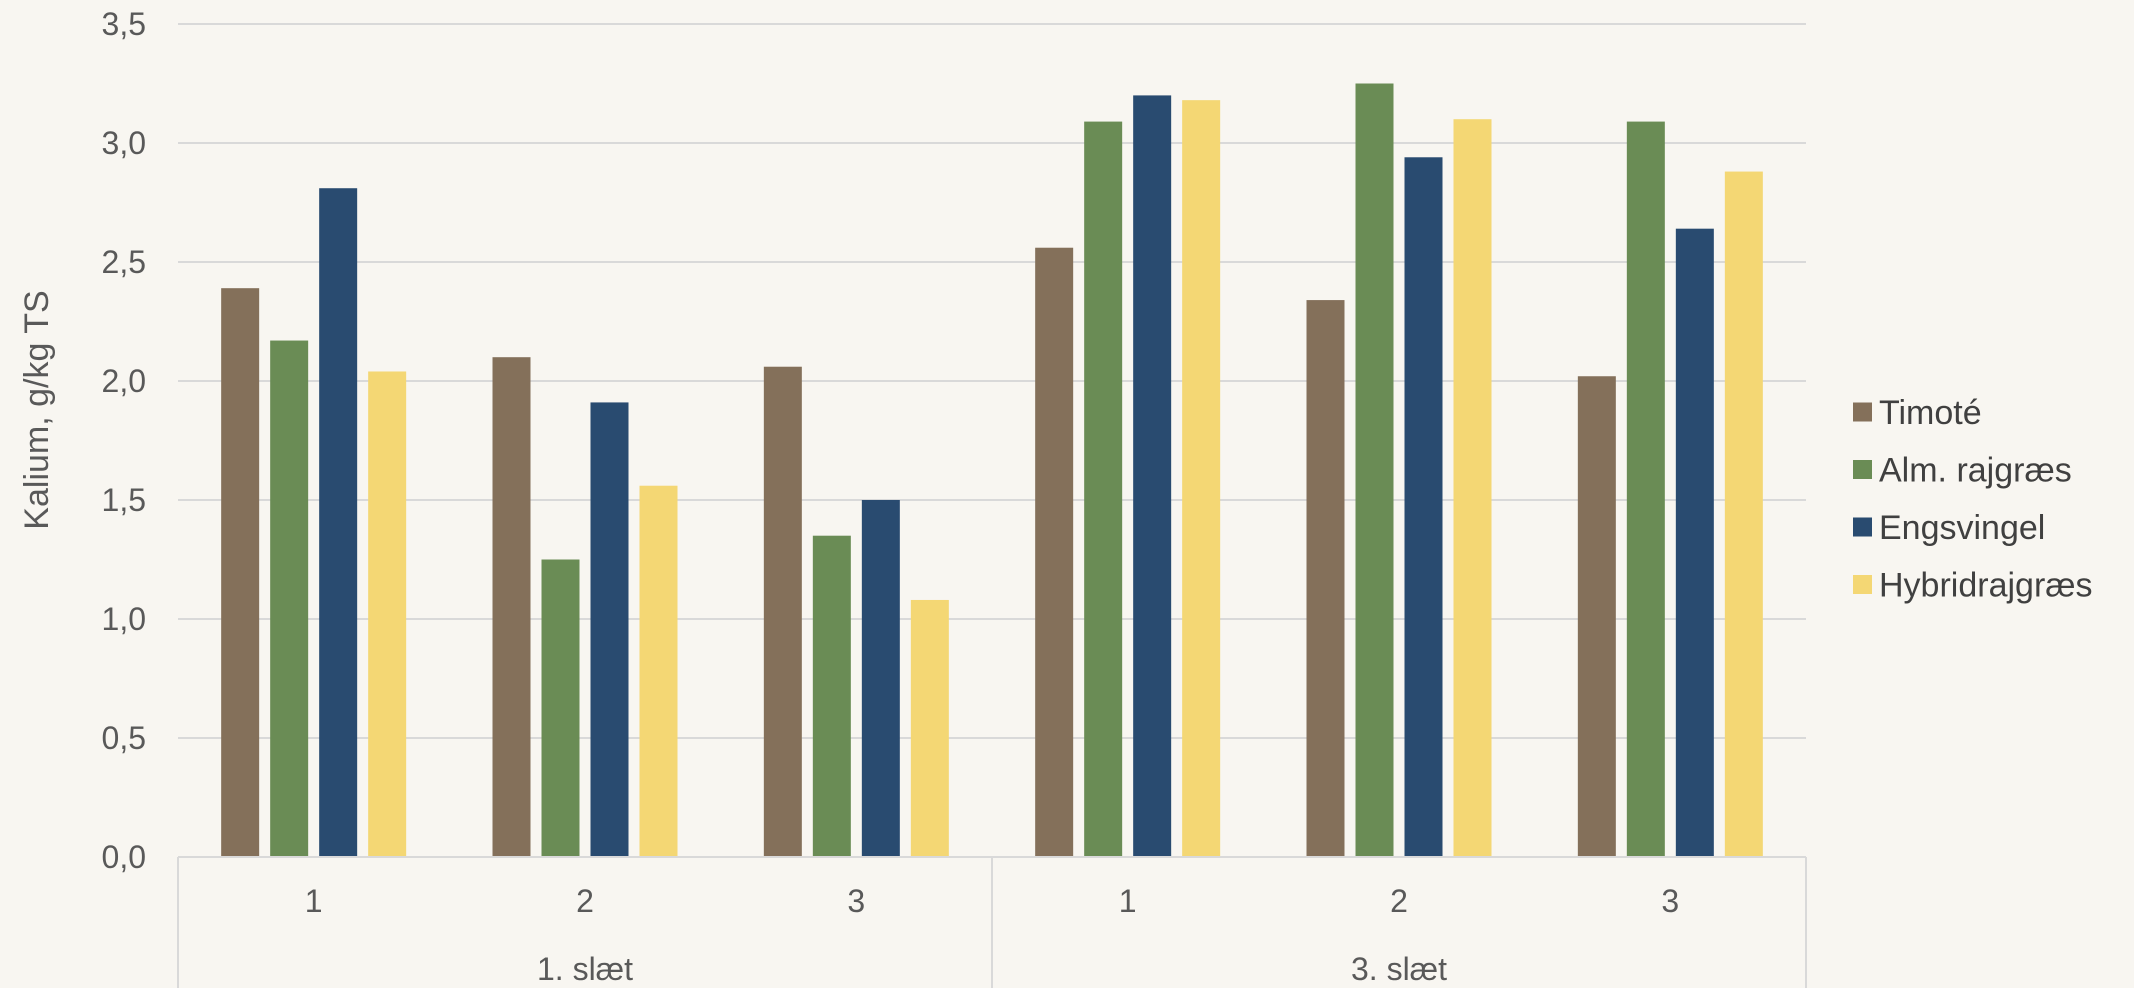  I want to click on y-tick-label: 2,5, so click(124, 262).